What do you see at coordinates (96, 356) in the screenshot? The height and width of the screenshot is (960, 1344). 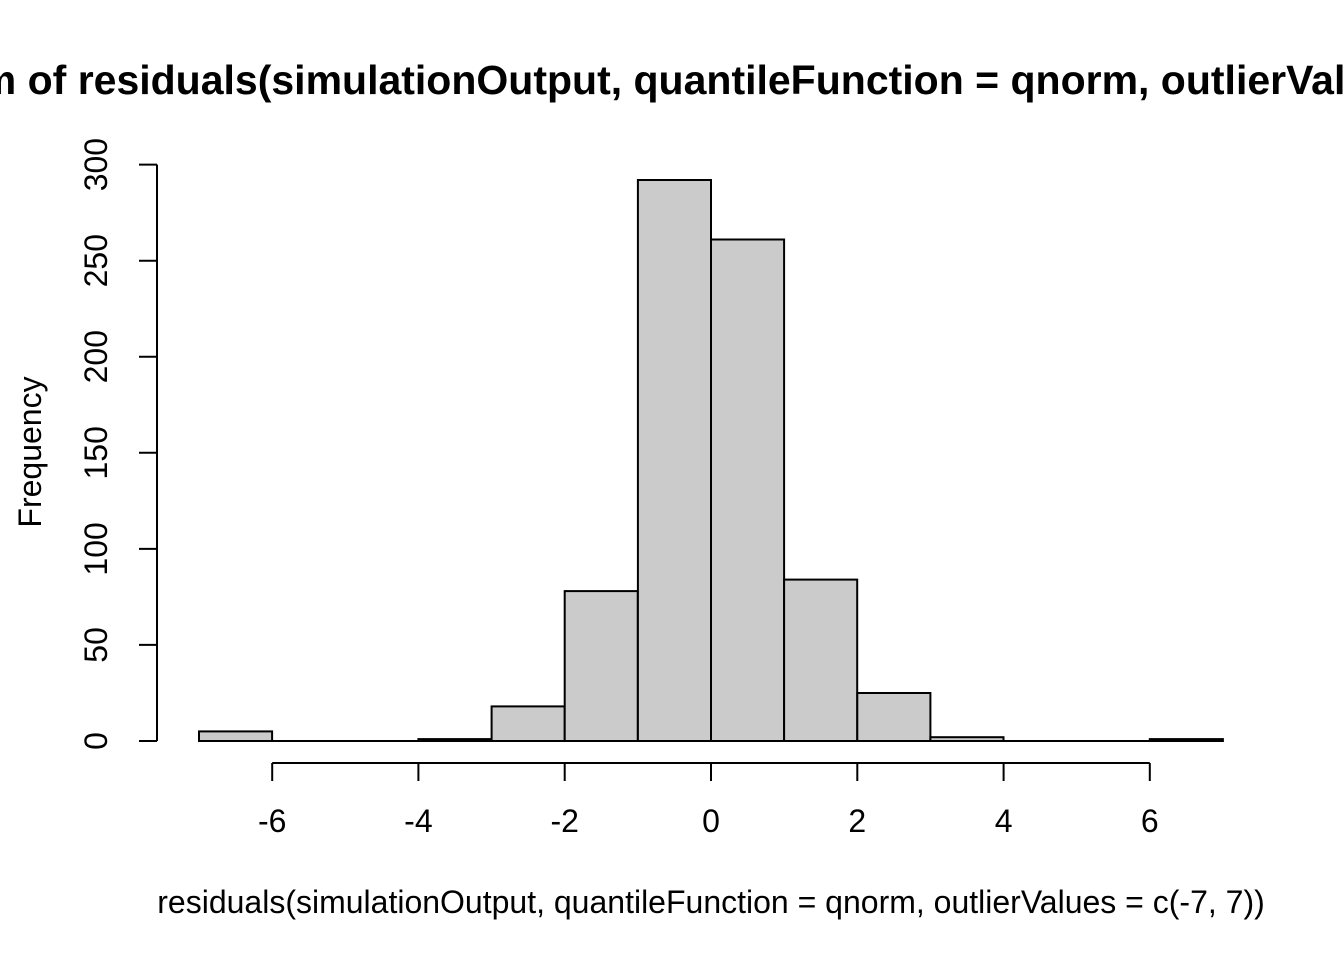 I see `y-tick-label: 200` at bounding box center [96, 356].